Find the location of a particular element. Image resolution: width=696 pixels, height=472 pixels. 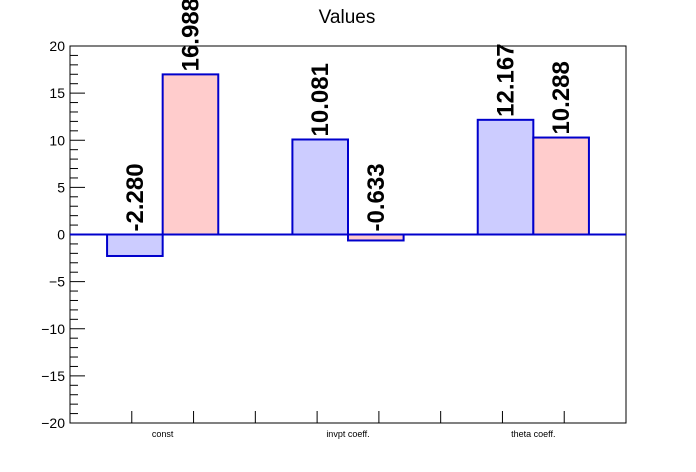

x-category-label: theta coeff. is located at coordinates (533, 434).